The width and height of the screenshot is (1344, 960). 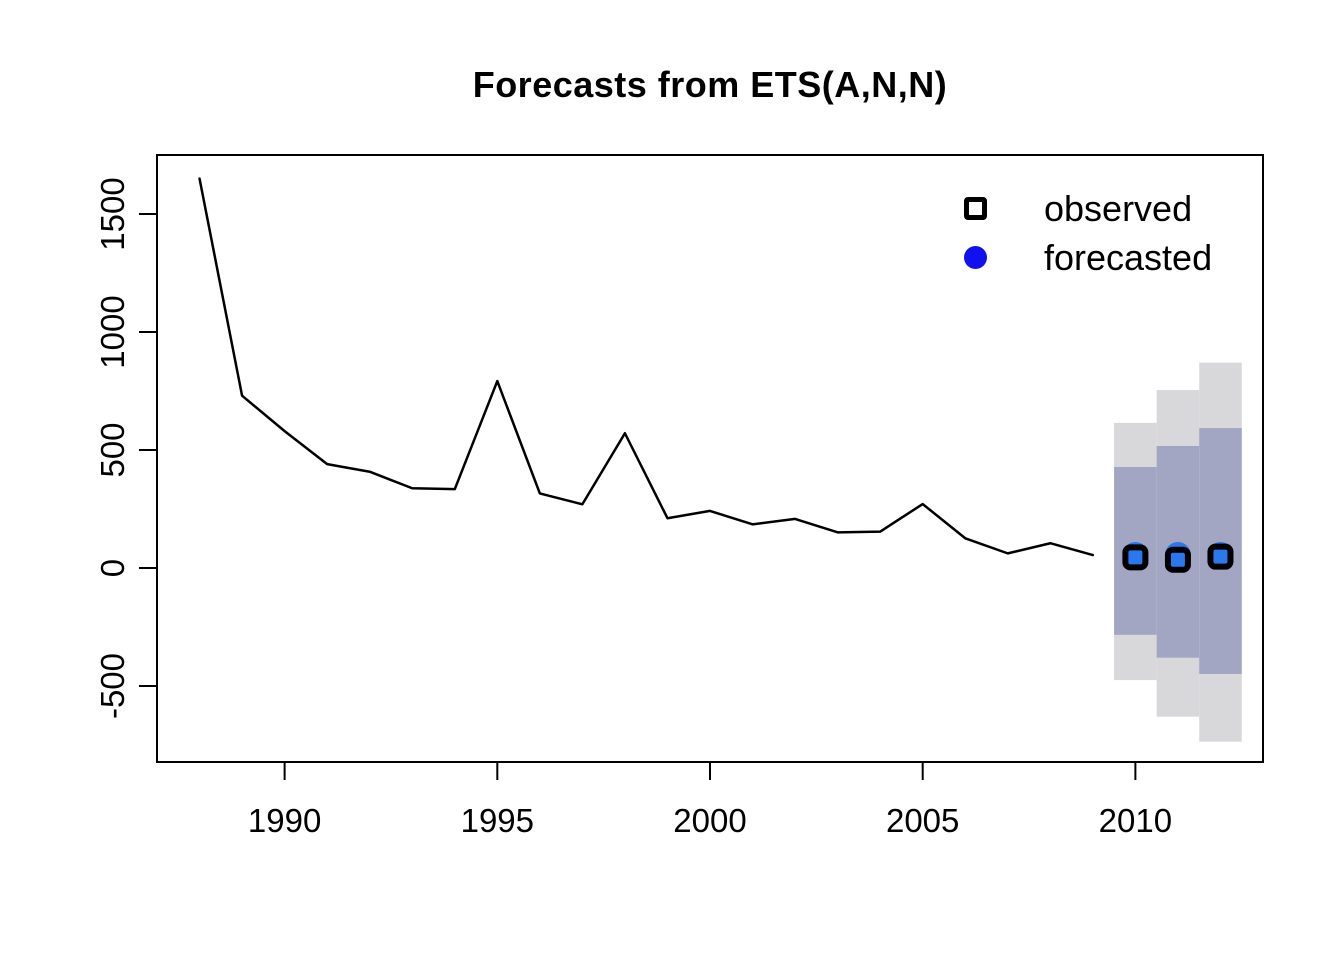 What do you see at coordinates (922, 820) in the screenshot?
I see `x-axis-tick-label: 2005` at bounding box center [922, 820].